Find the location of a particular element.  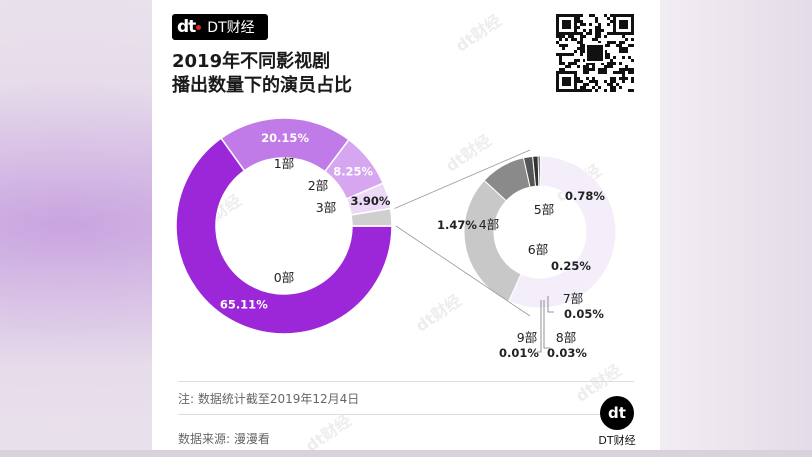

breakout-category-label-1: 5部 is located at coordinates (544, 209).